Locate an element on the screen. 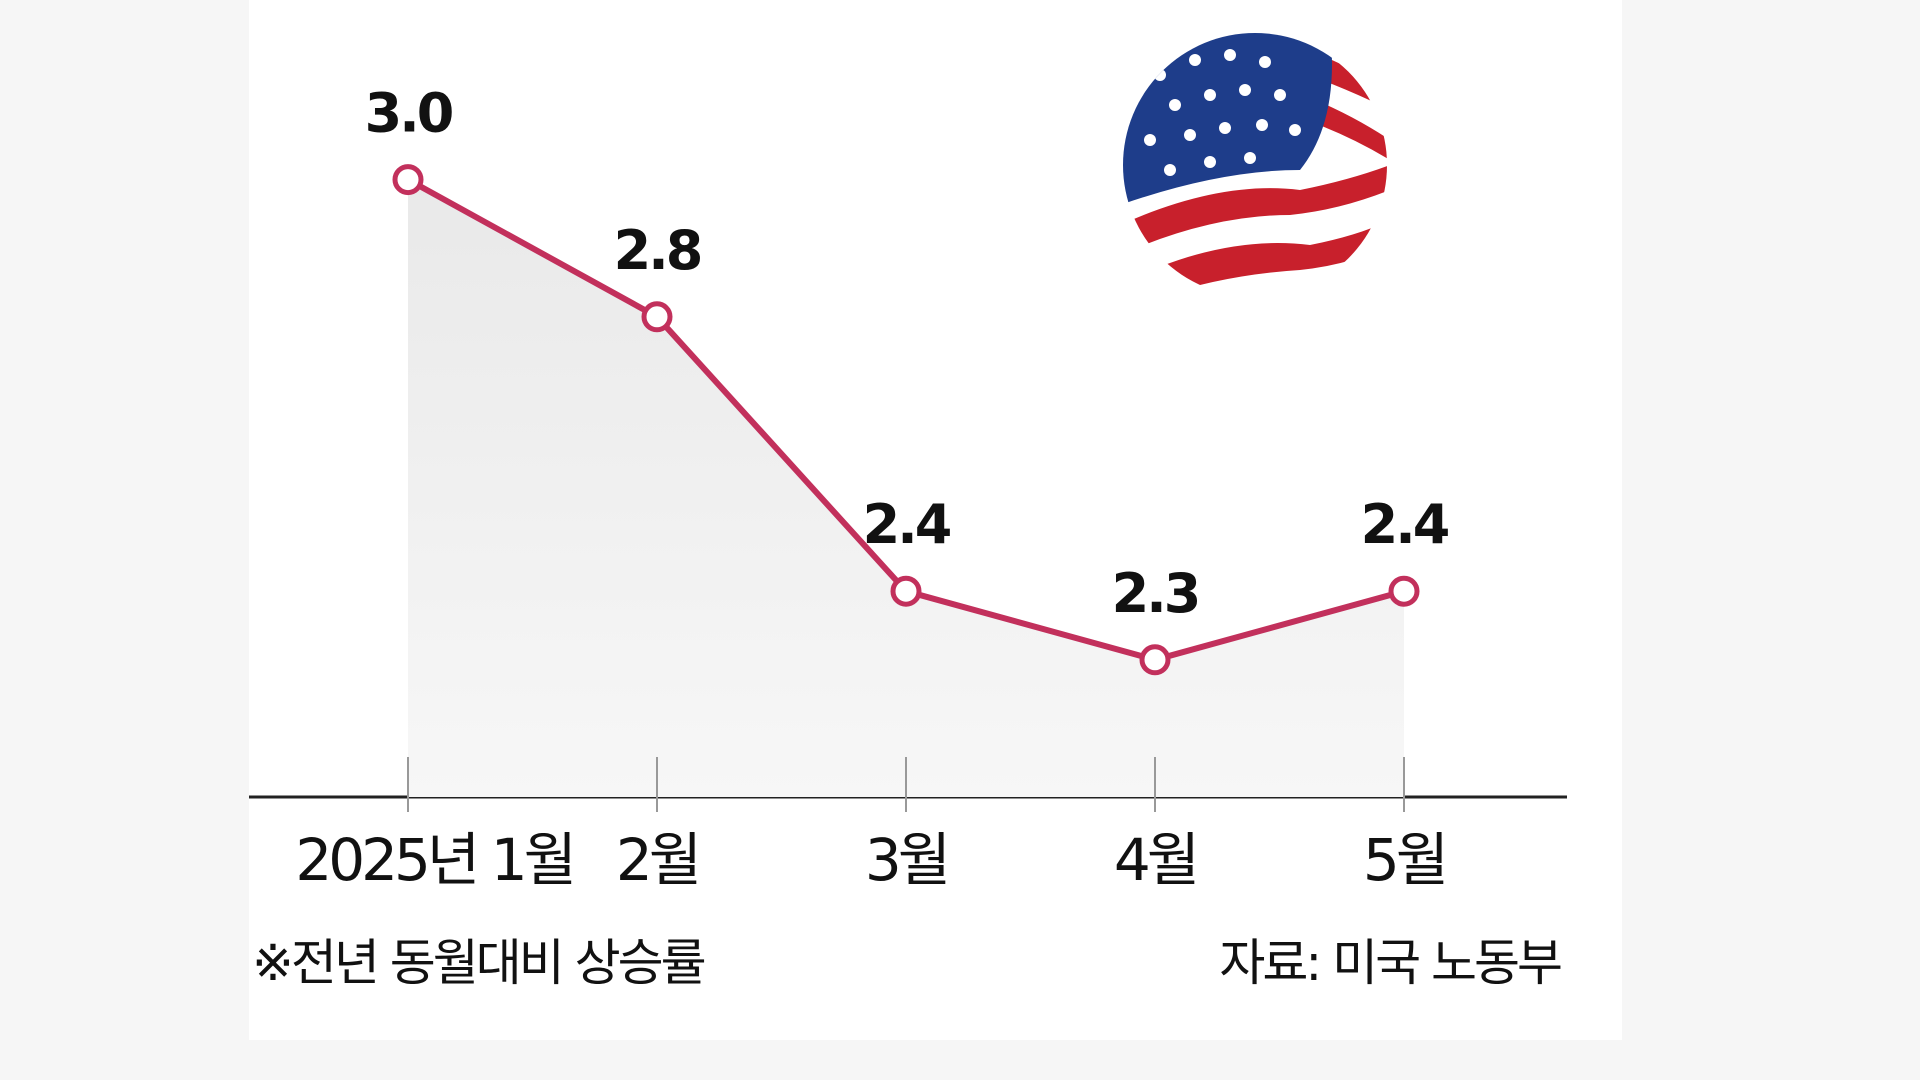 The image size is (1920, 1080). value-label: 2.3 is located at coordinates (1155, 593).